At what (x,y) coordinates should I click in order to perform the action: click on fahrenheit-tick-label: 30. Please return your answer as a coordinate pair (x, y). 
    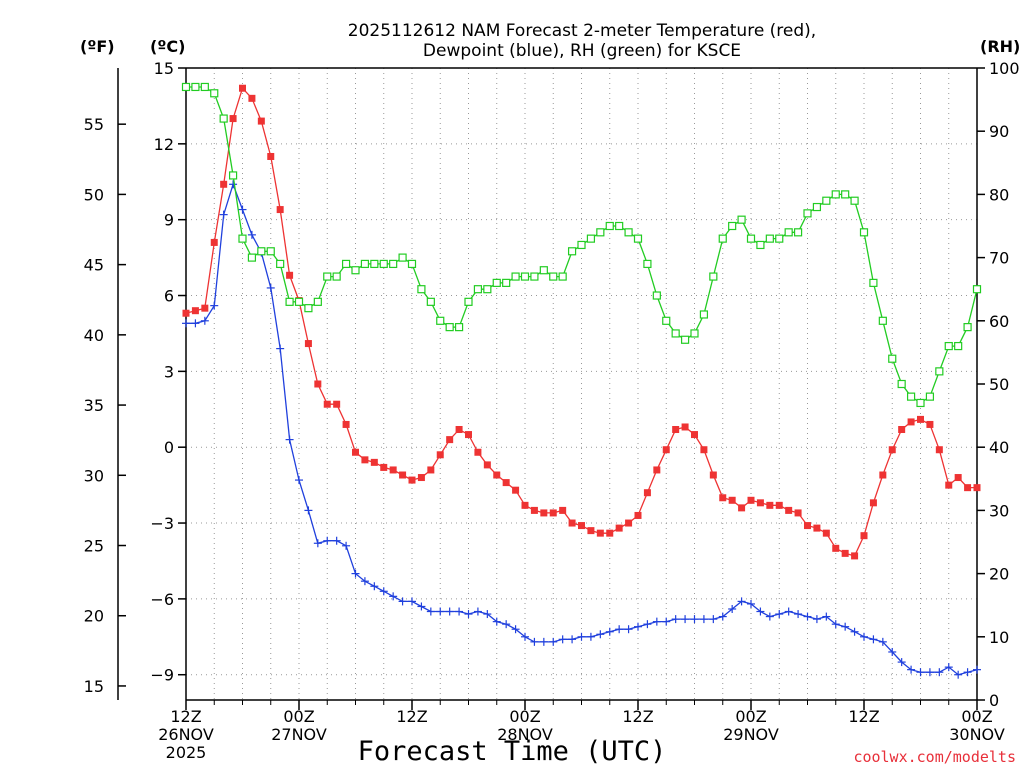
    Looking at the image, I should click on (94, 475).